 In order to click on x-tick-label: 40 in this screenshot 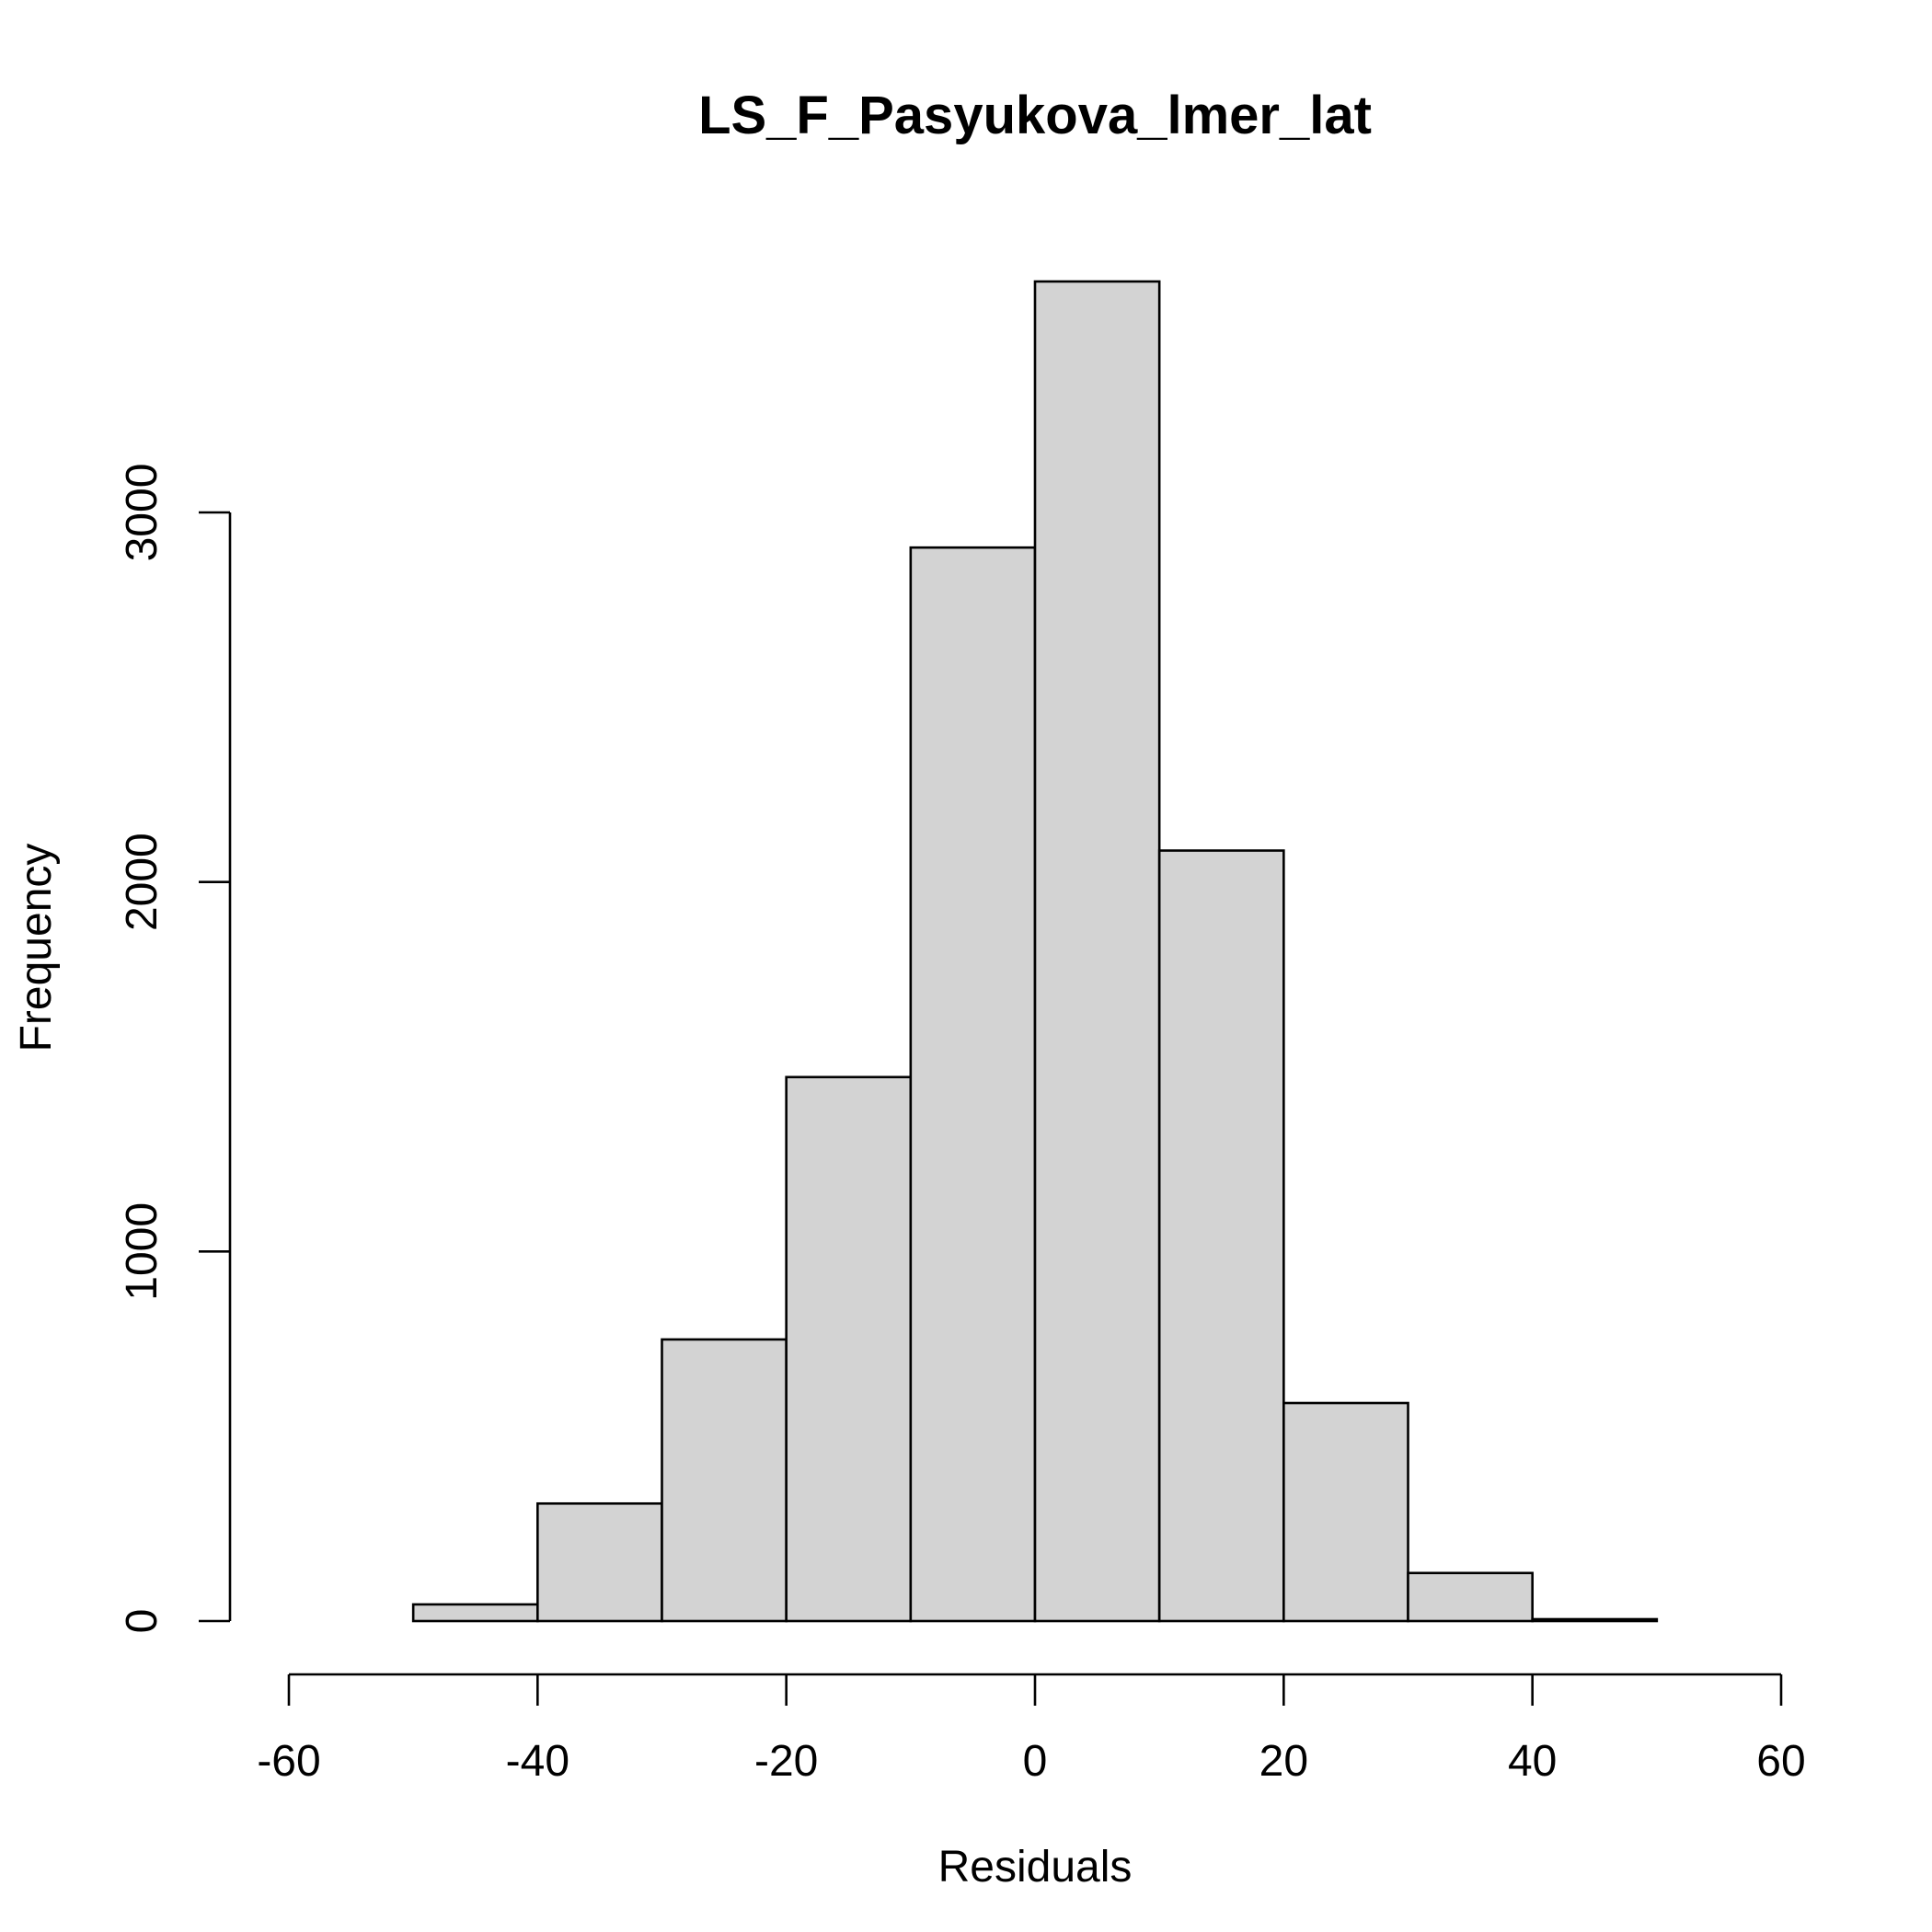, I will do `click(1532, 1761)`.